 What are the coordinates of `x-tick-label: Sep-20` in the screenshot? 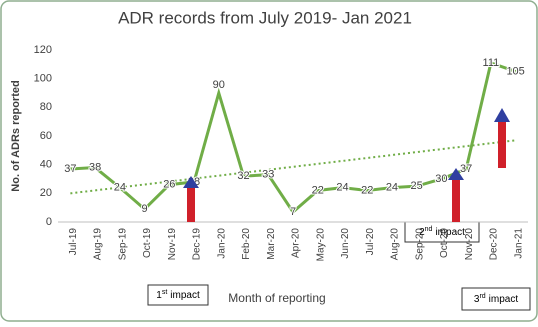 It's located at (419, 244).